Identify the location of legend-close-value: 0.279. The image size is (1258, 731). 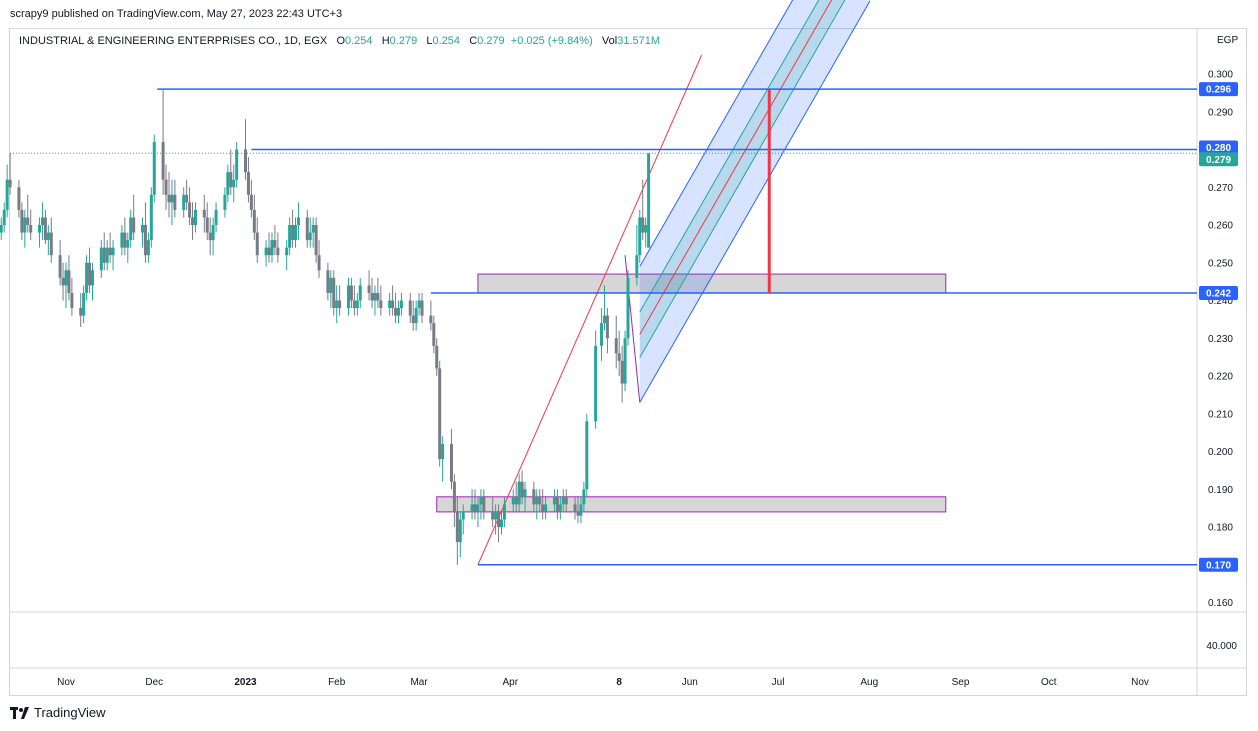
(491, 41).